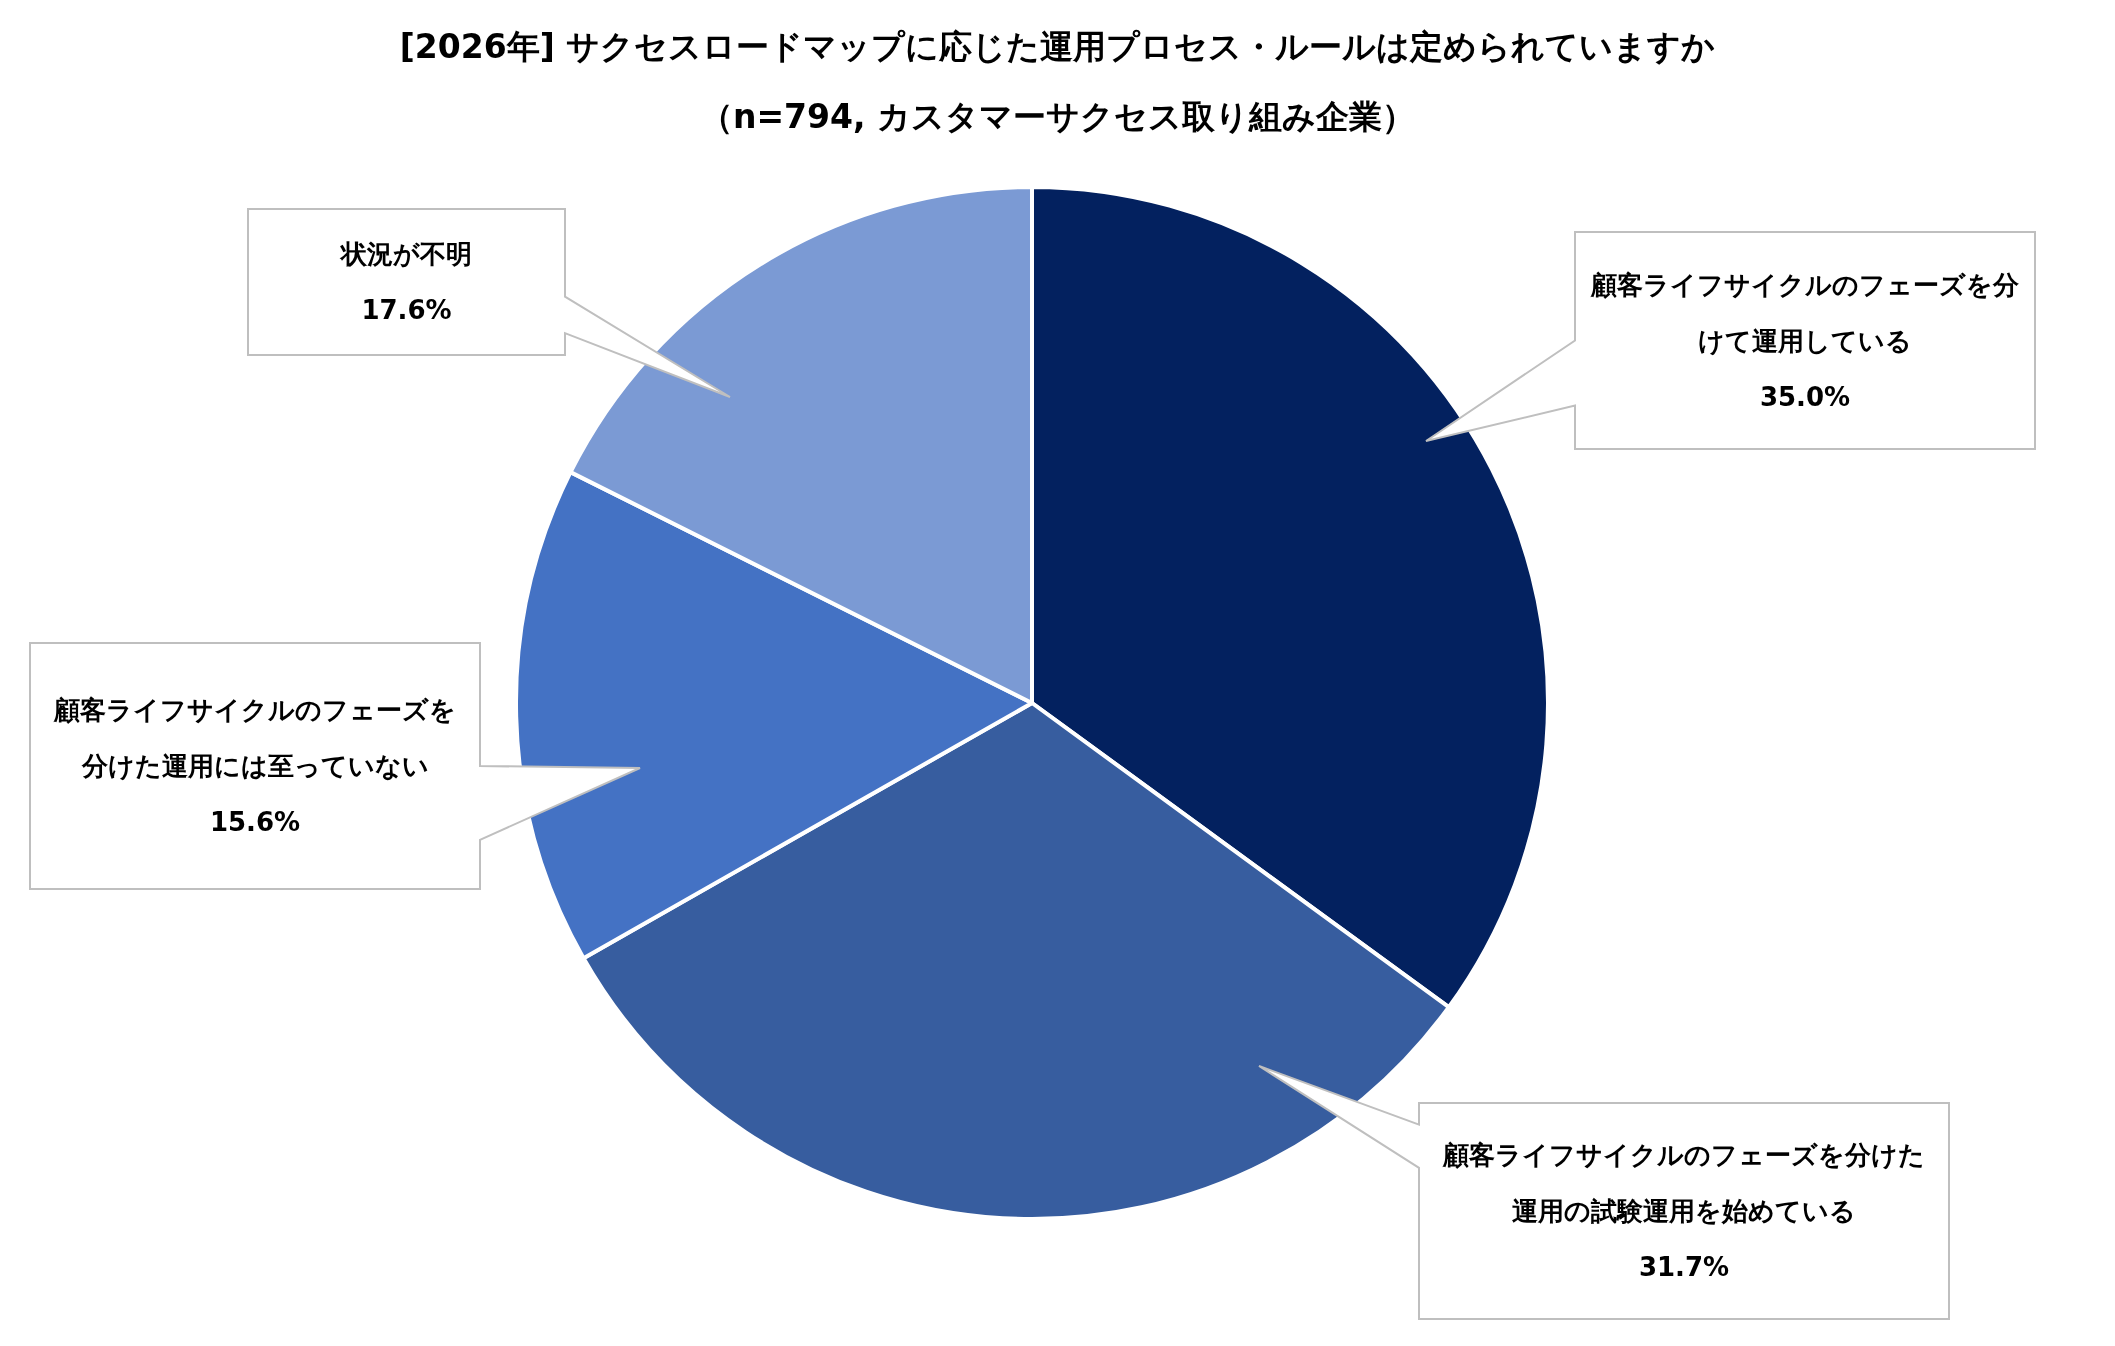 The image size is (2115, 1346). Describe the element at coordinates (1684, 1267) in the screenshot. I see `data-label: 31.7%` at that location.